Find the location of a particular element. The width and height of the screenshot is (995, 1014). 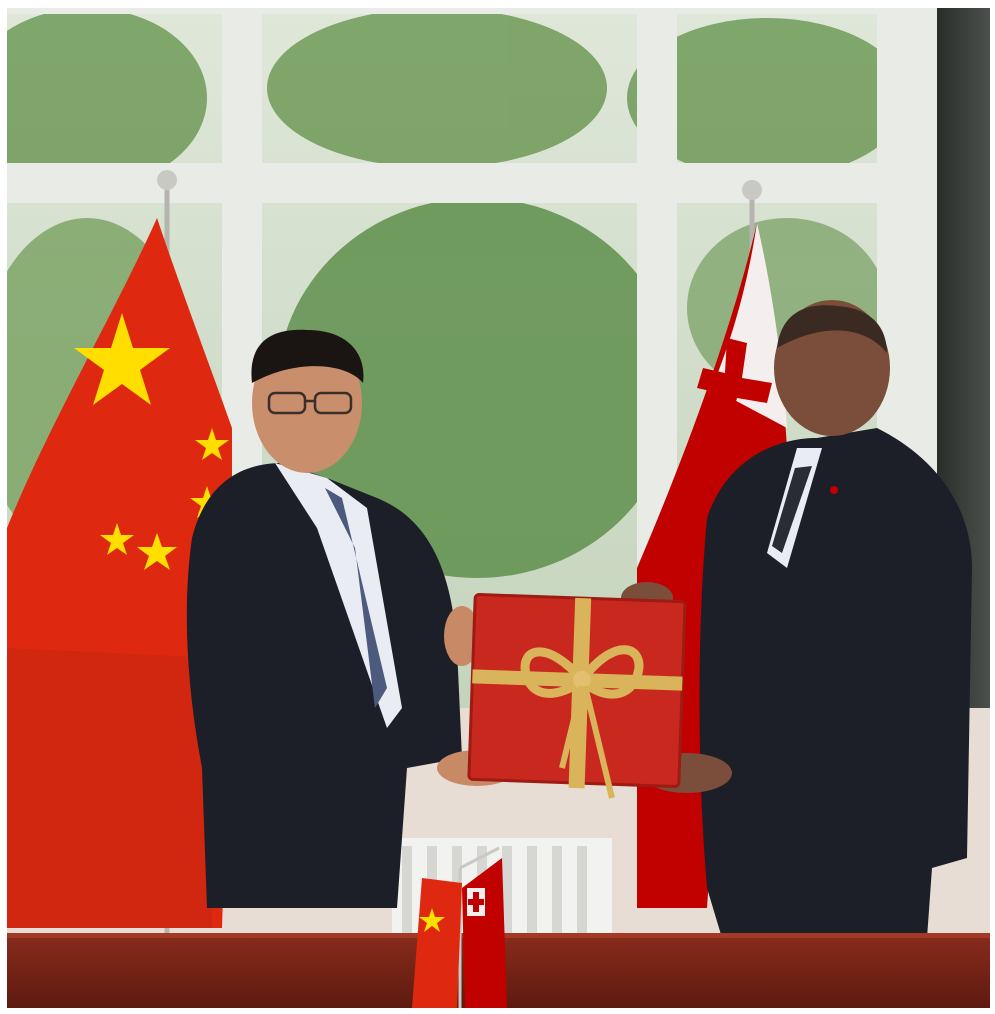

china-flag-big-star is located at coordinates (122, 359).